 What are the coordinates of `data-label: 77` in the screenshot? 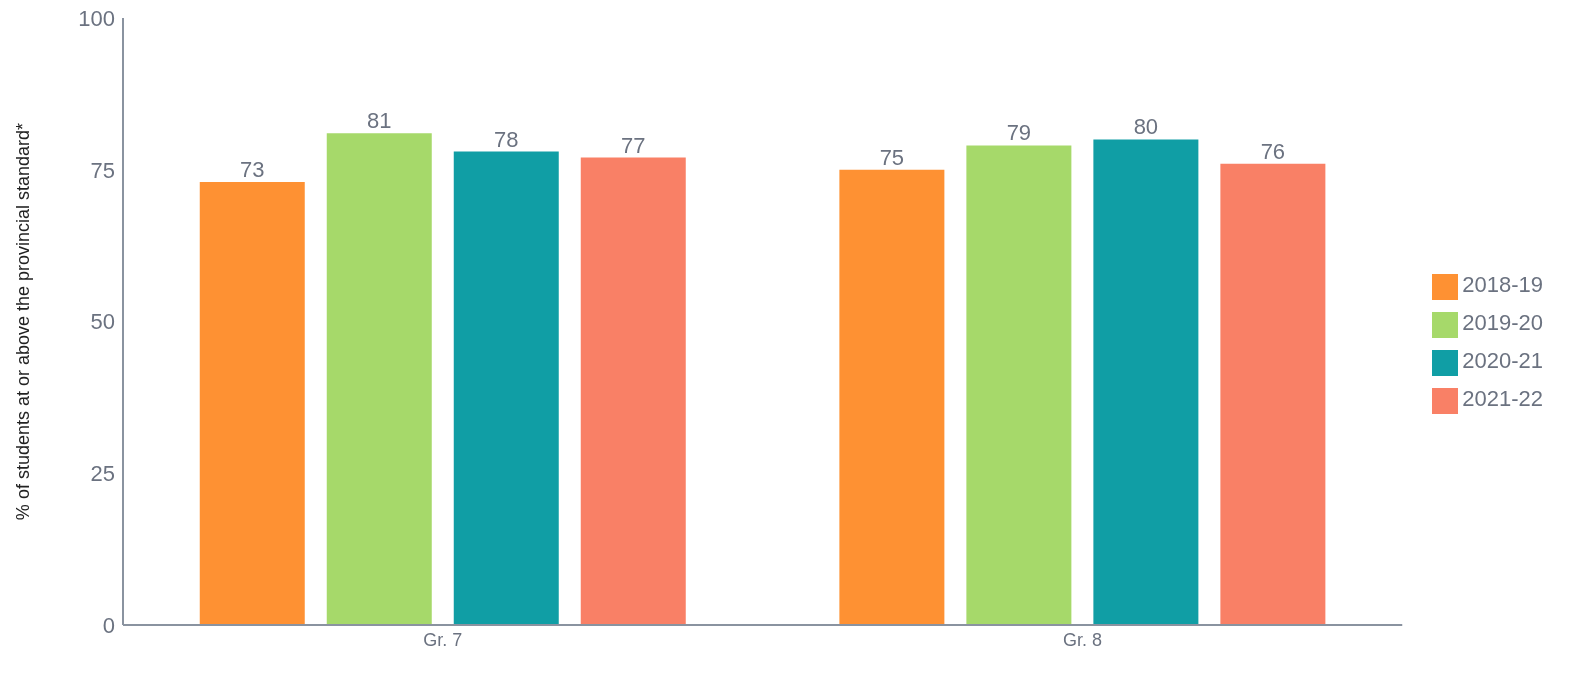 It's located at (633, 145).